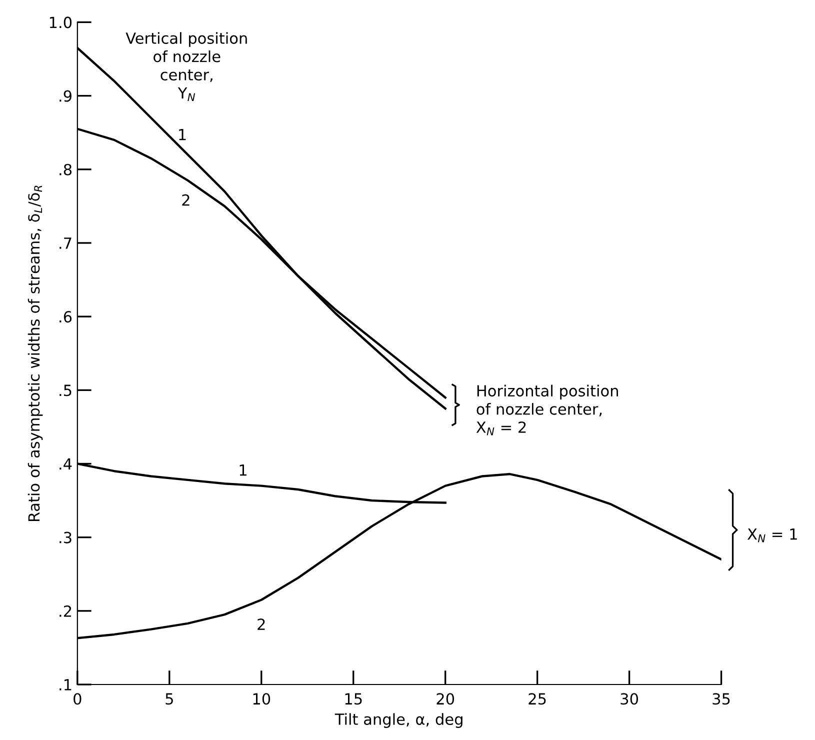 Image resolution: width=815 pixels, height=740 pixels. Describe the element at coordinates (78, 699) in the screenshot. I see `x-tick-label: 0` at that location.